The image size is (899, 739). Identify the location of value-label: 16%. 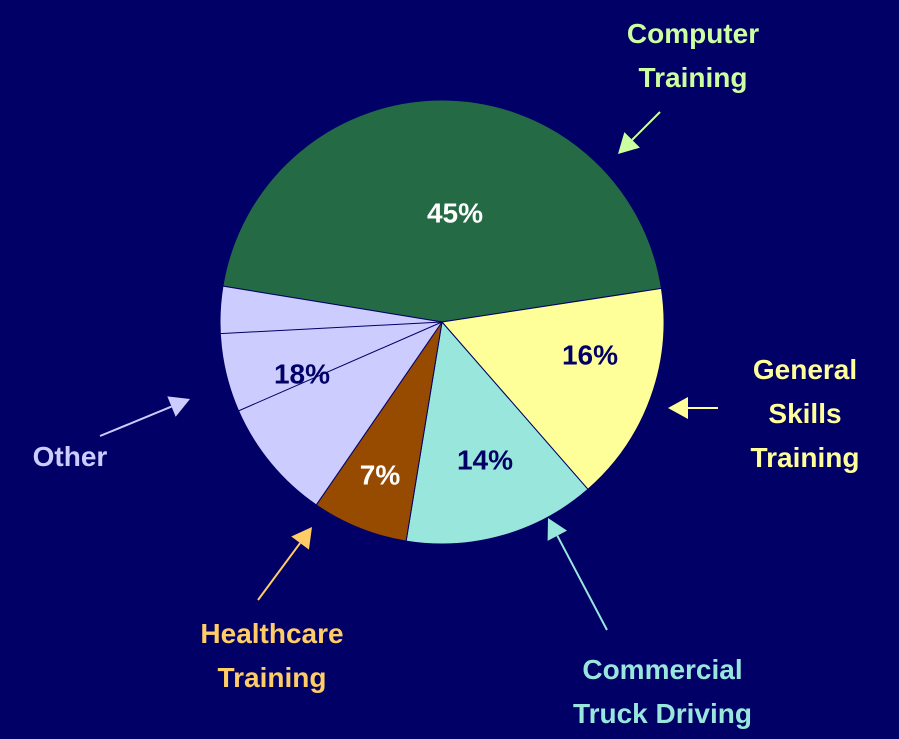
(590, 354).